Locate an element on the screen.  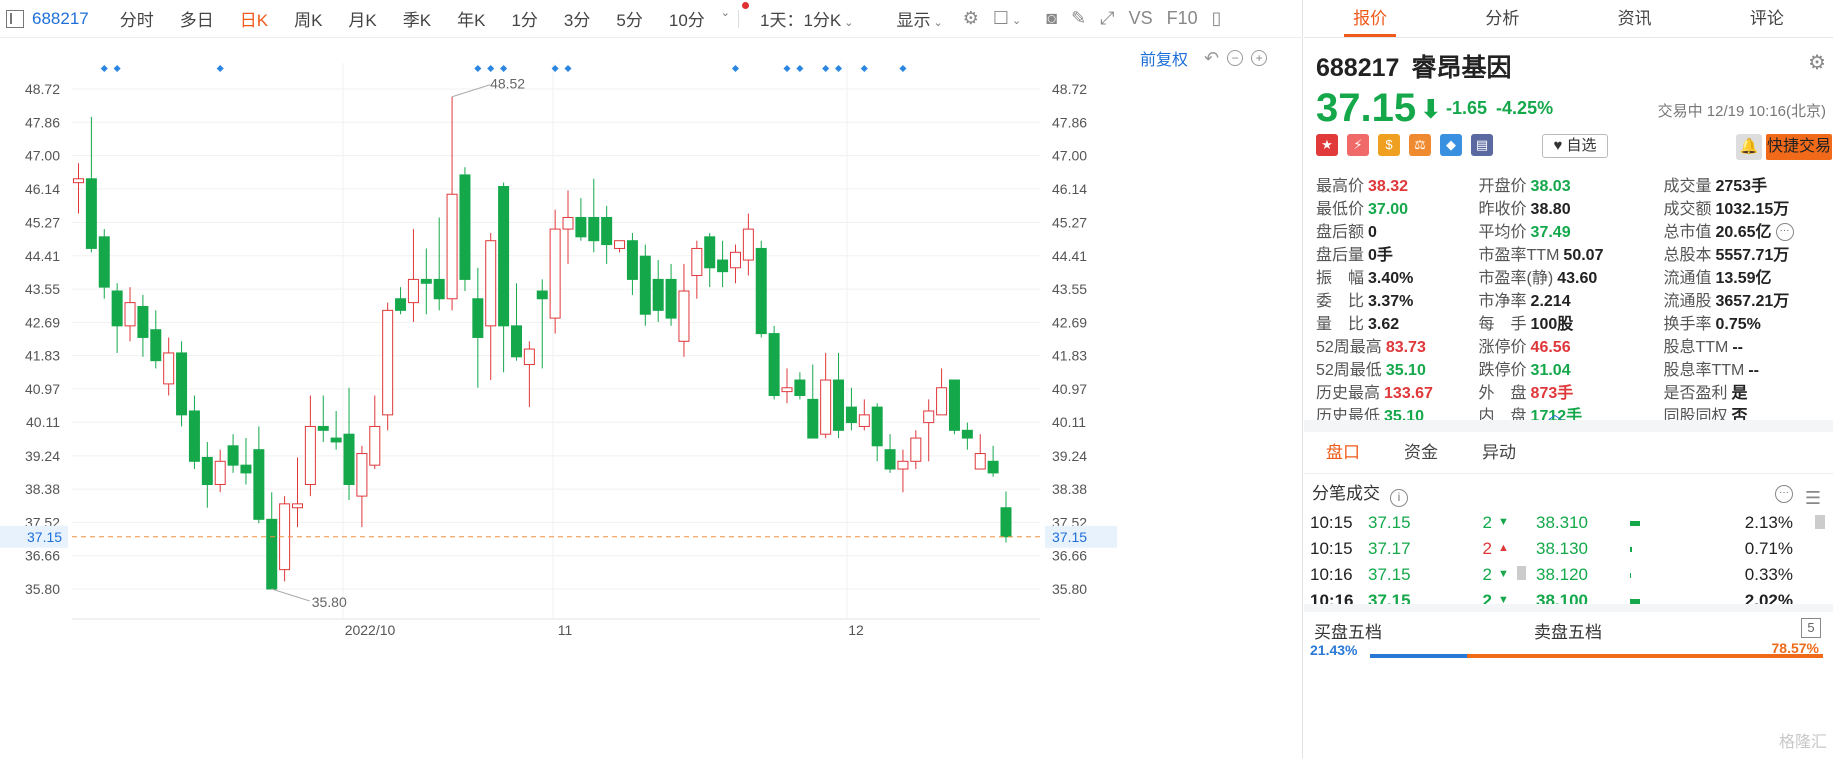
period-tab-4: 月K is located at coordinates (362, 20).